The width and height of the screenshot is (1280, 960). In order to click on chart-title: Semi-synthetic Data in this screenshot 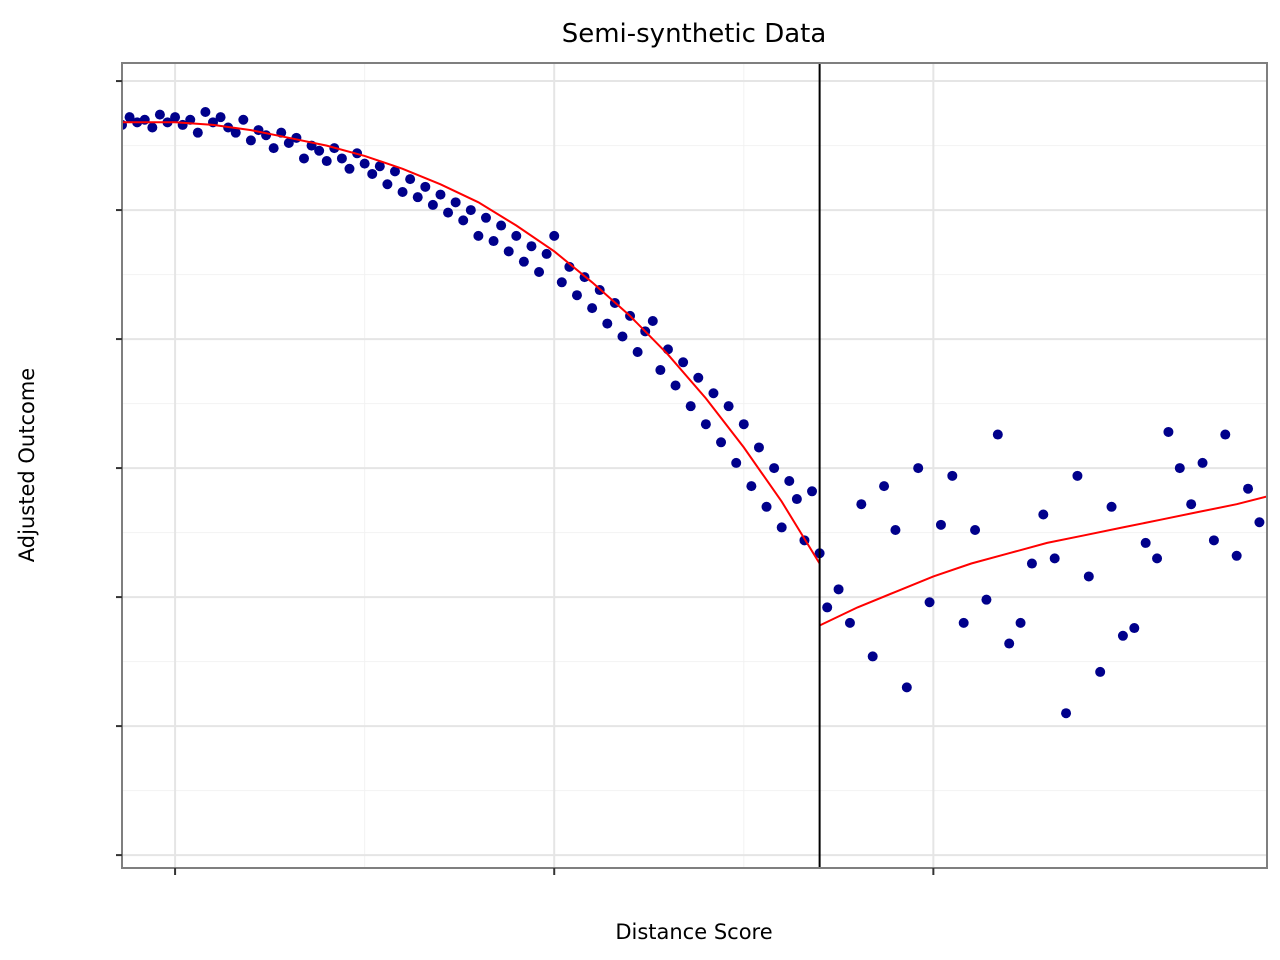, I will do `click(694, 34)`.